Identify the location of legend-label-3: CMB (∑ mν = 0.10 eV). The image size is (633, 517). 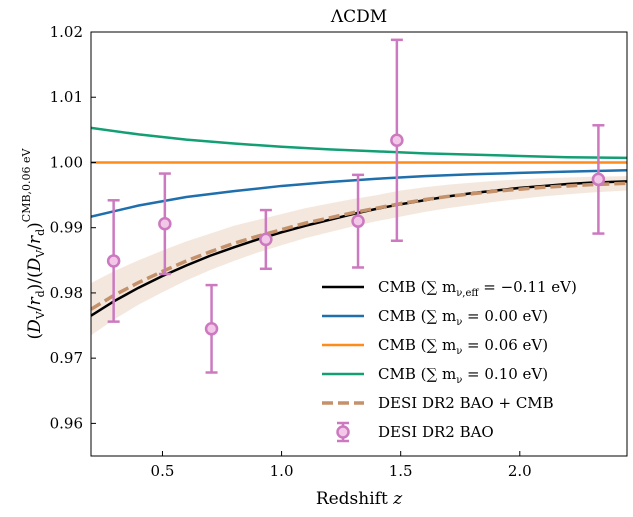
(463, 375).